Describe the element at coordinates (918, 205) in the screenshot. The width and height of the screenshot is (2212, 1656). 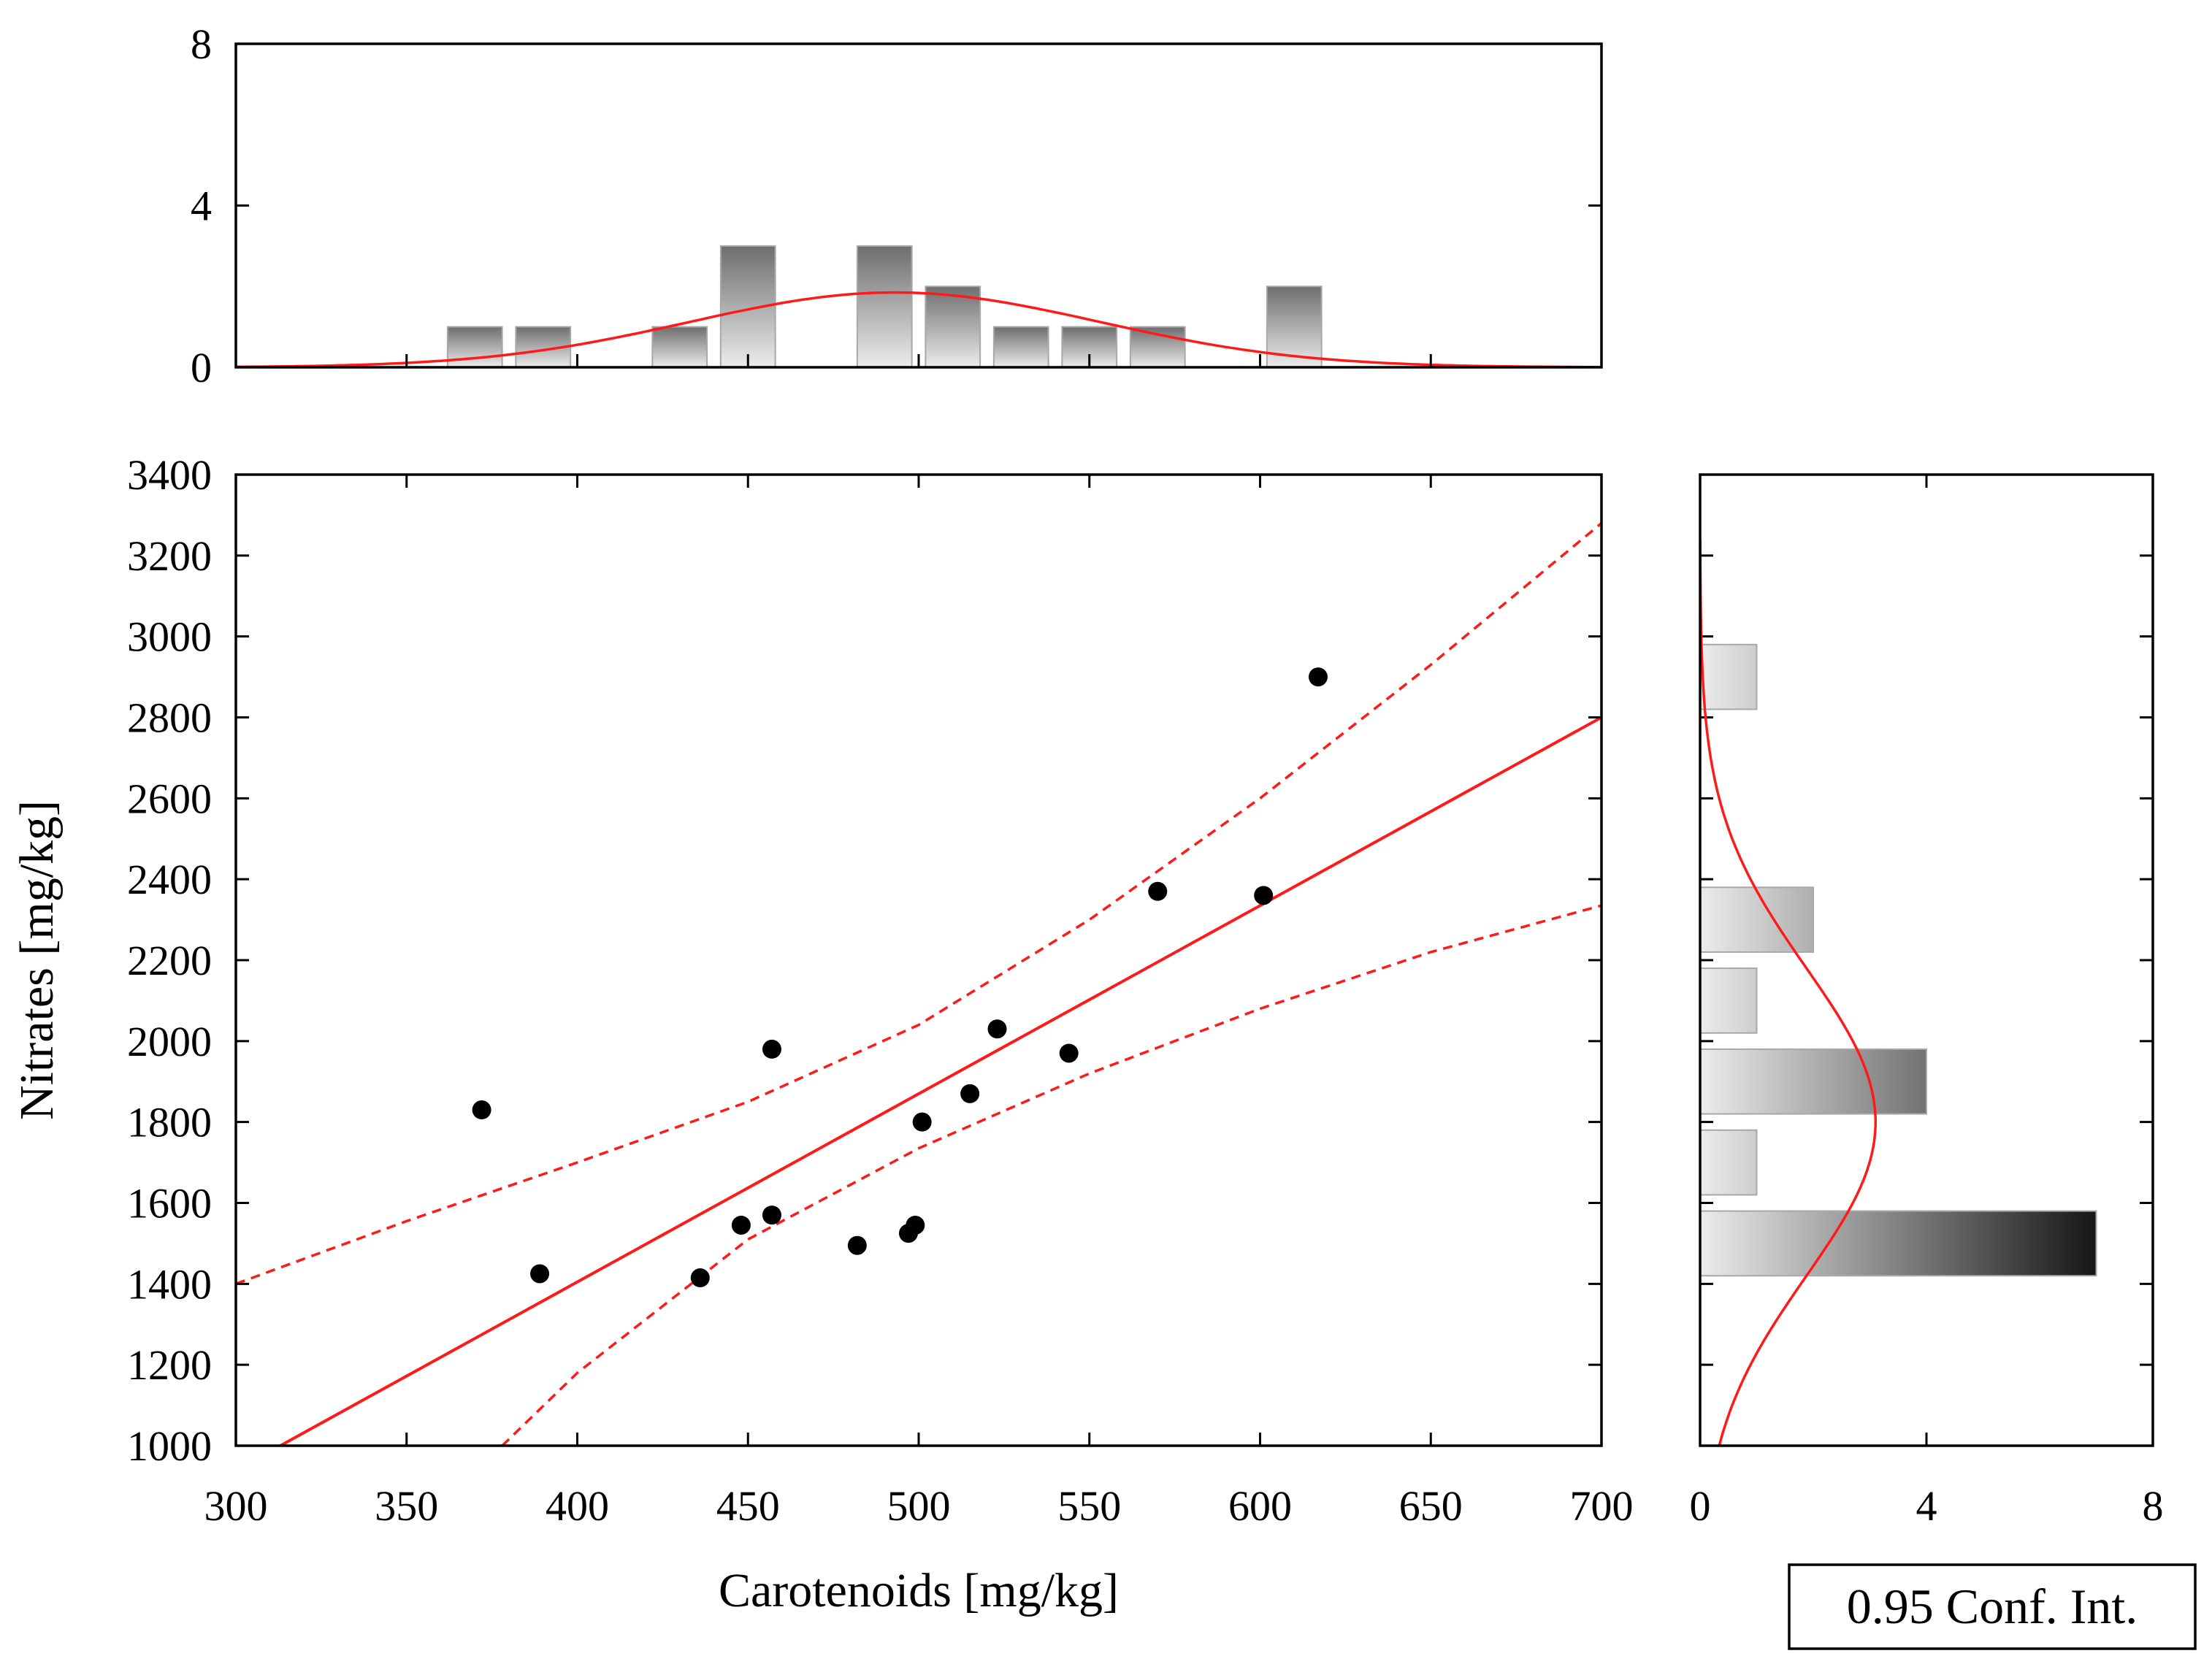
I see `top-histogram-frame` at that location.